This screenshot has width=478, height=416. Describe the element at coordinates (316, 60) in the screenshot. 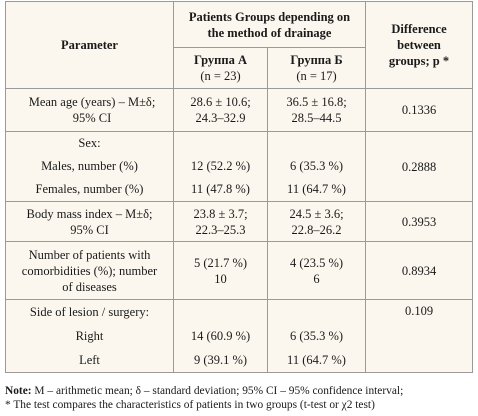

I see `group-b-name: Группа Б` at that location.